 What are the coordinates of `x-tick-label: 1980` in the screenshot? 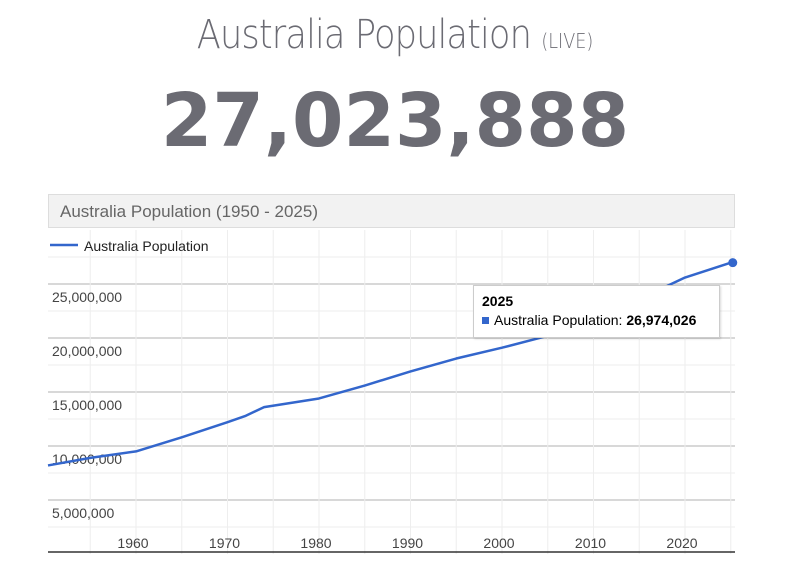 It's located at (315, 543).